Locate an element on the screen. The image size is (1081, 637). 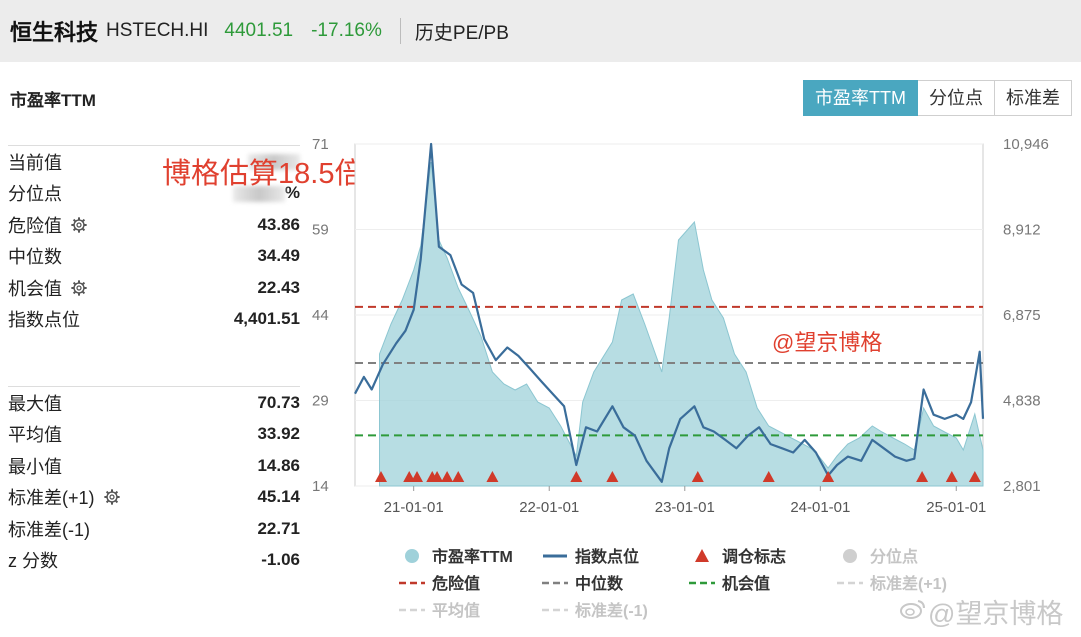
stat-row-std-minus: 标准差(-1) 22.71 is located at coordinates (154, 529).